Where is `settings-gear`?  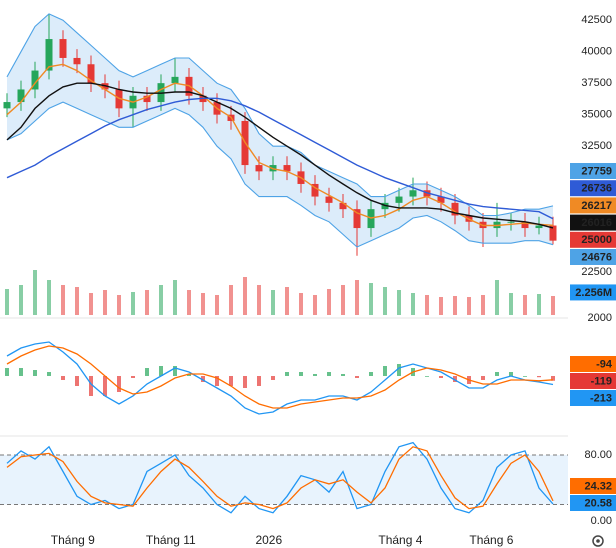
settings-gear is located at coordinates (598, 541).